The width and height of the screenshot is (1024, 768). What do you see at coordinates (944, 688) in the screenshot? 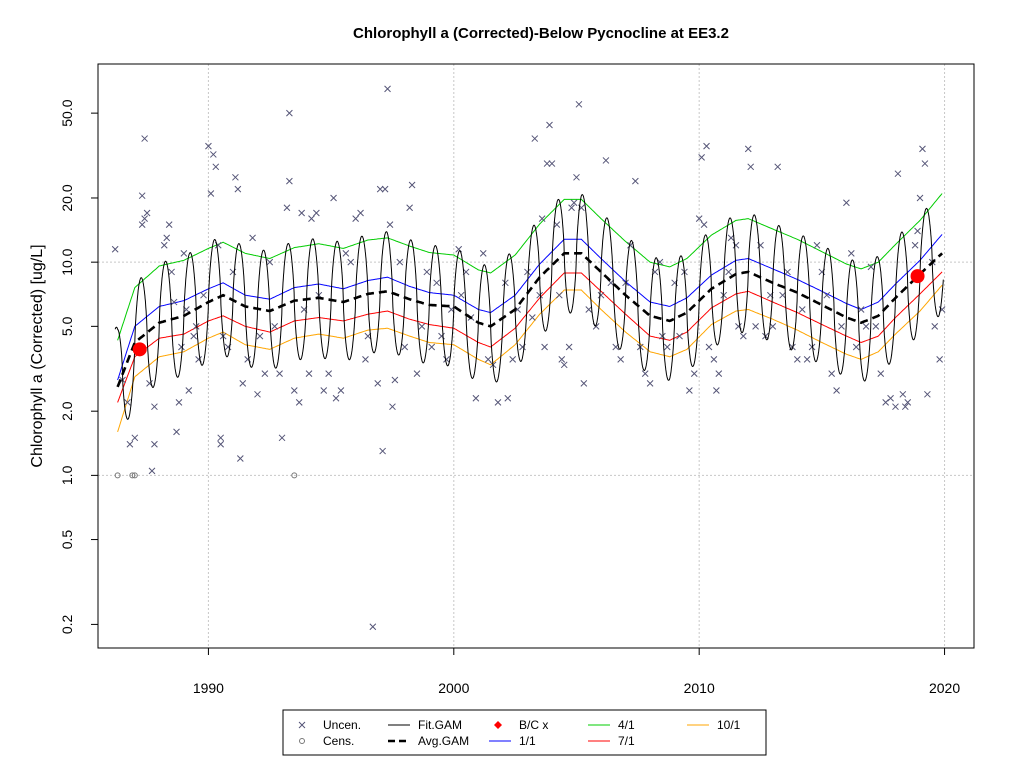
I see `x-tick-label: 2020` at bounding box center [944, 688].